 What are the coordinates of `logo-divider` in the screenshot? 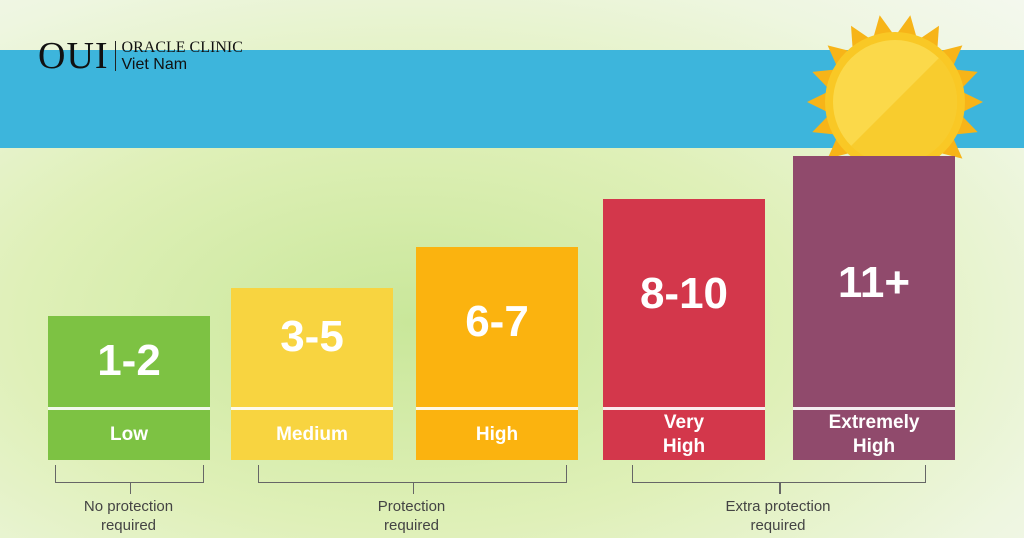 It's located at (115, 56).